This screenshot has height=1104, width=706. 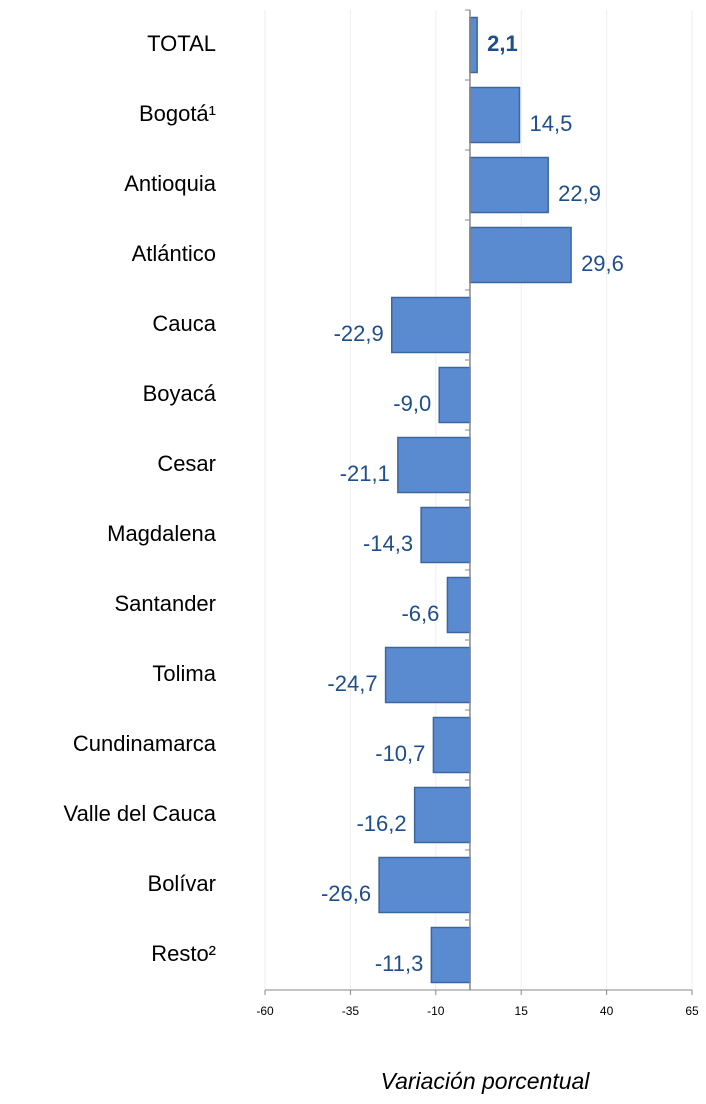 What do you see at coordinates (400, 753) in the screenshot?
I see `data-label: -10,7` at bounding box center [400, 753].